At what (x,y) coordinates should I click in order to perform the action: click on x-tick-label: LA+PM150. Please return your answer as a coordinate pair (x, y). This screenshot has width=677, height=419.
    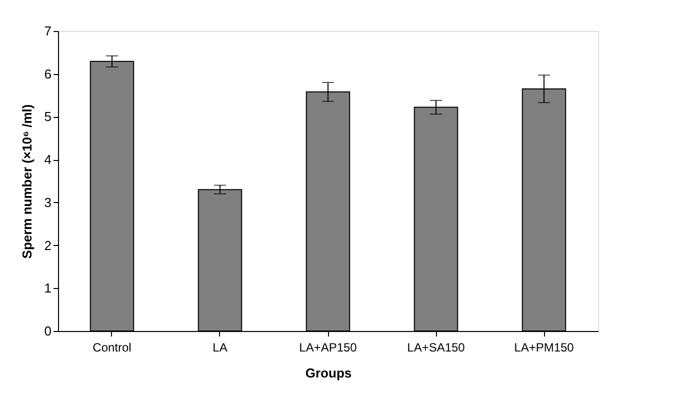
    Looking at the image, I should click on (544, 347).